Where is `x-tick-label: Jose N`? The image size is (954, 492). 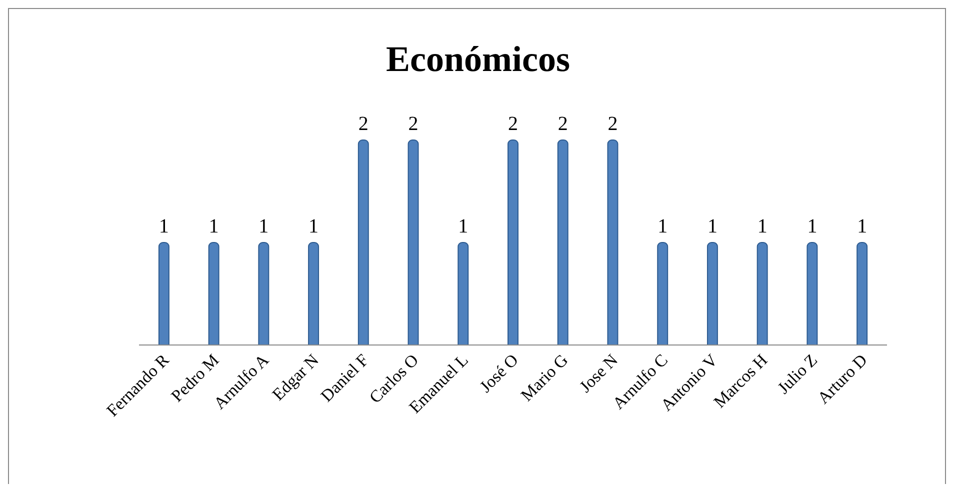
x-tick-label: Jose N is located at coordinates (599, 373).